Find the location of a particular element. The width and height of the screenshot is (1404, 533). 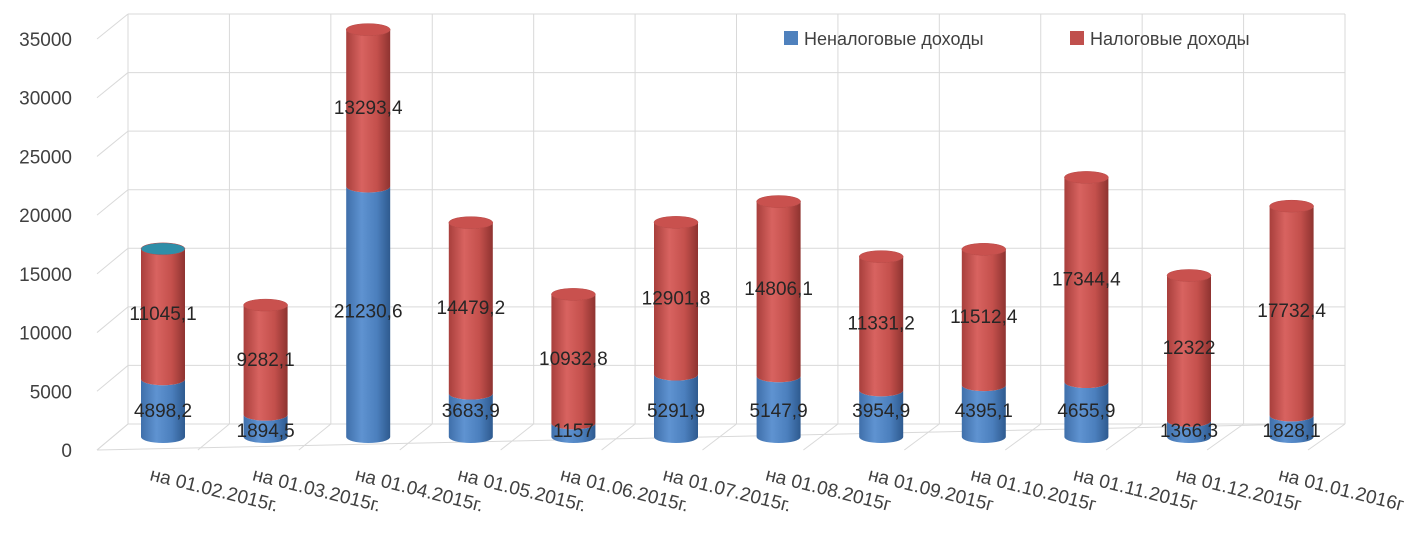

data-label-nonTax: 1894,5 is located at coordinates (266, 431).